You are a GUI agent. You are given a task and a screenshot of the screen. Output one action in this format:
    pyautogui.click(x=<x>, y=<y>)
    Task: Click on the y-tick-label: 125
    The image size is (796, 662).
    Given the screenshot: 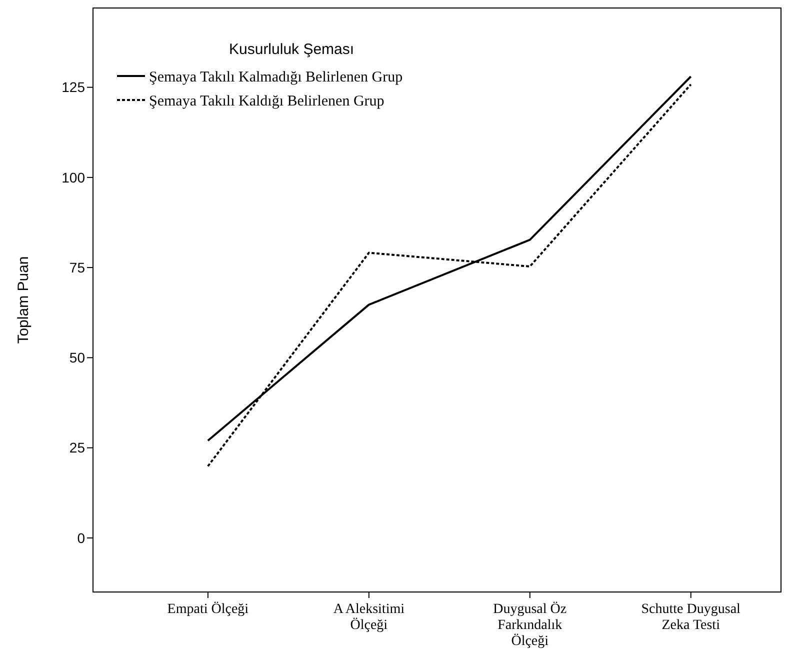 What is the action you would take?
    pyautogui.click(x=74, y=87)
    